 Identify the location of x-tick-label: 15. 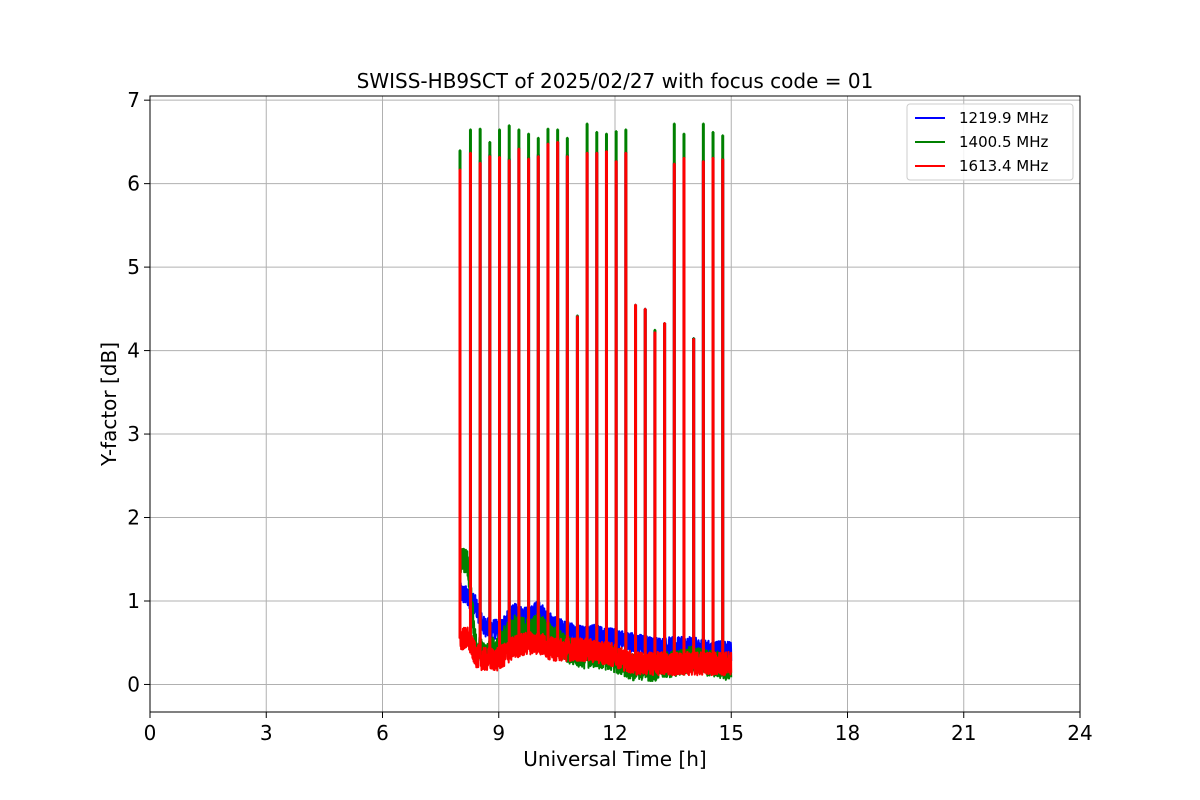
(731, 733).